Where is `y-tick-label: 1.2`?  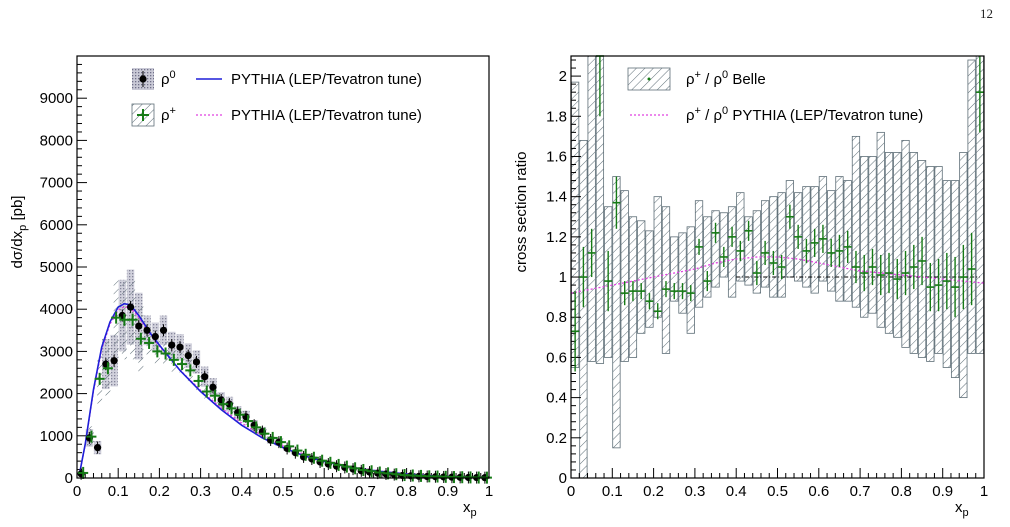 y-tick-label: 1.2 is located at coordinates (556, 237).